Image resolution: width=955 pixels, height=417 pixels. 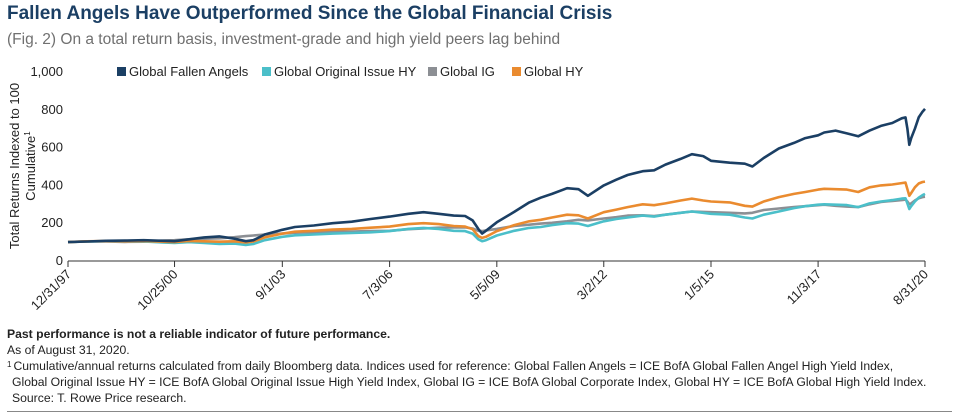 What do you see at coordinates (99, 398) in the screenshot?
I see `source-note: Source: T. Rowe Price research.` at bounding box center [99, 398].